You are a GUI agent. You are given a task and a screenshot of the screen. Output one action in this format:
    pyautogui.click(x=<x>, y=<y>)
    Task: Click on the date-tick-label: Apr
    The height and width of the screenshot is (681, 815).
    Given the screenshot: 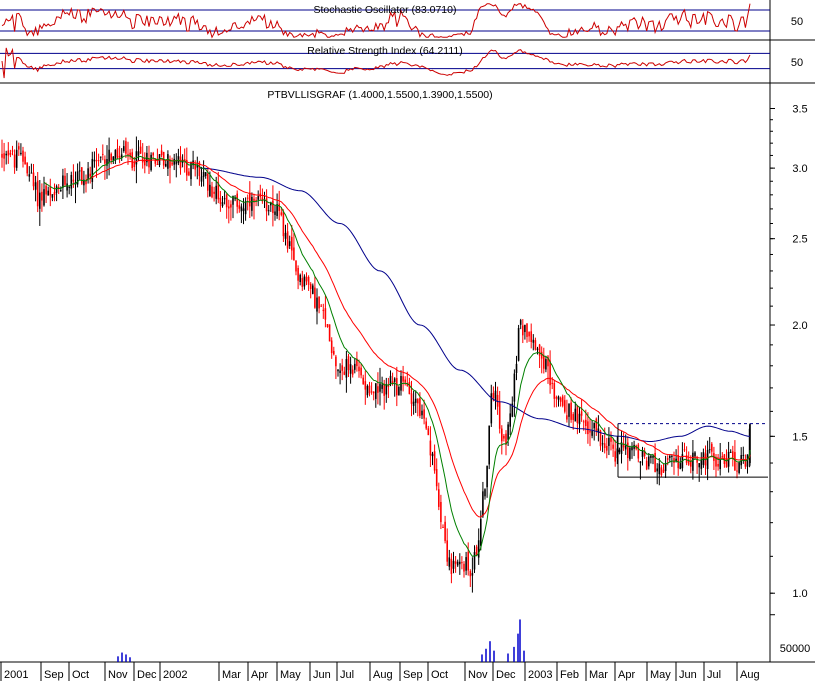 What is the action you would take?
    pyautogui.click(x=626, y=675)
    